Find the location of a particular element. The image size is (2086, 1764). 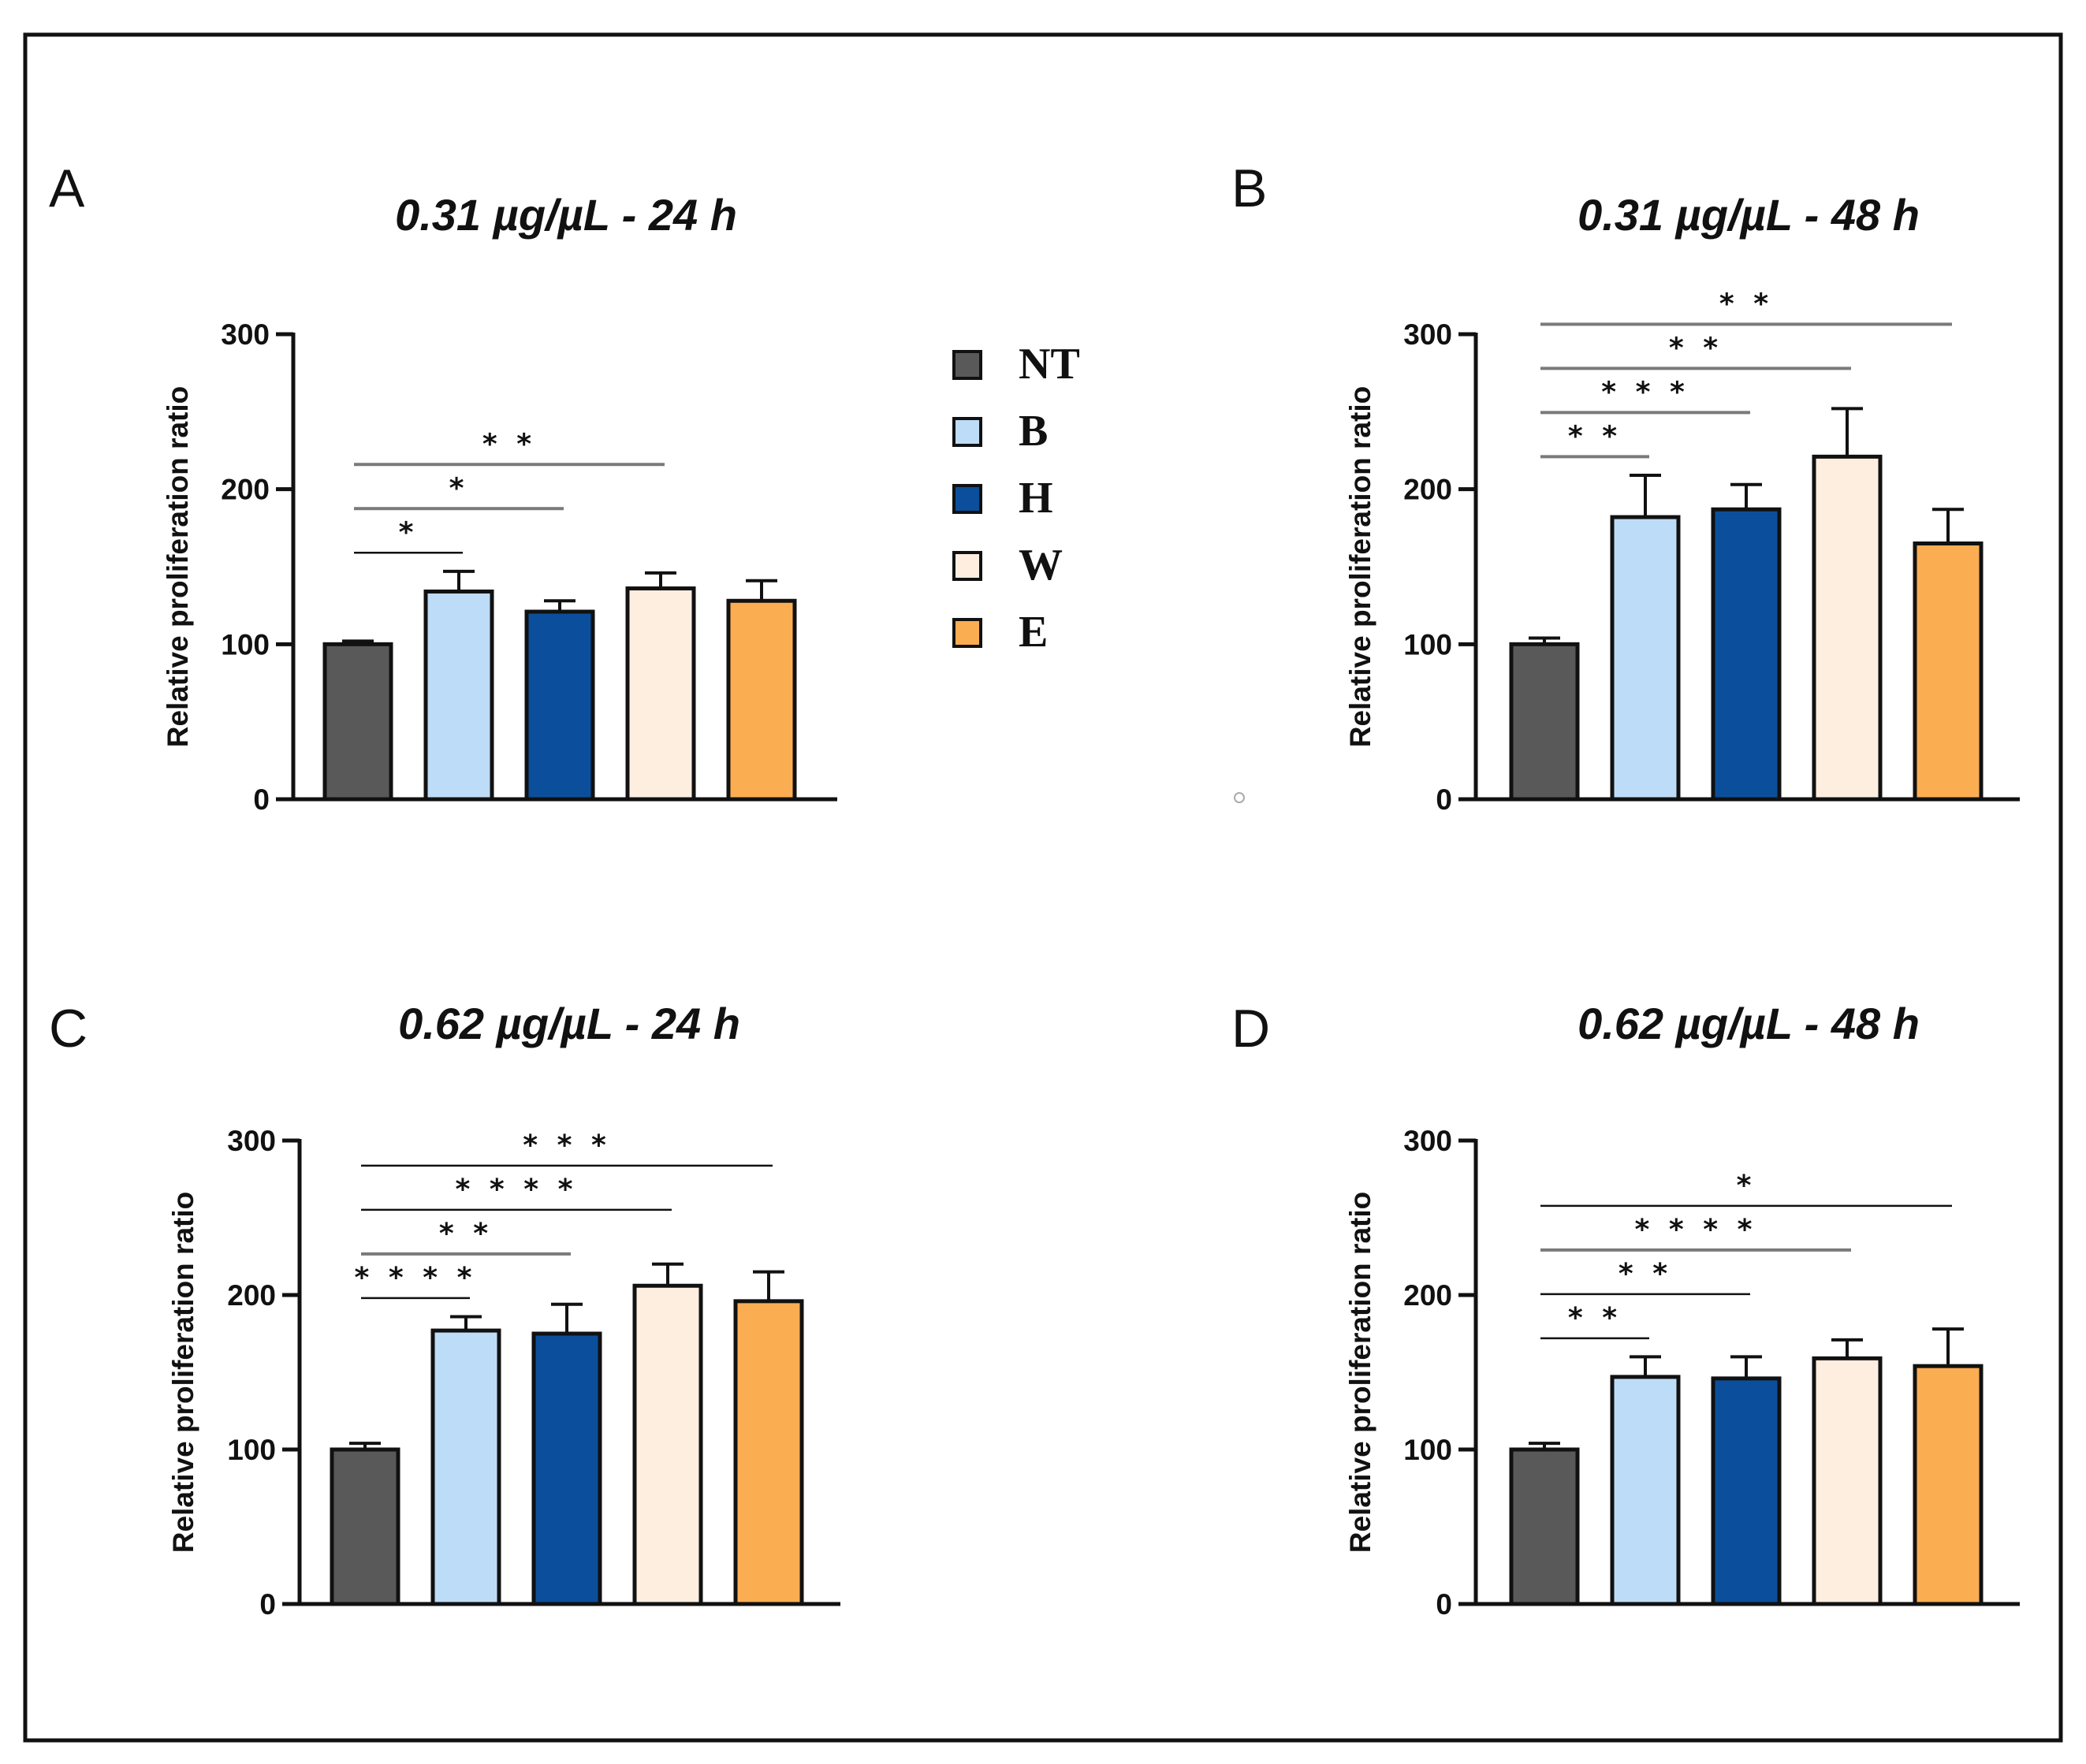

legend-label-b: B is located at coordinates (1033, 431).